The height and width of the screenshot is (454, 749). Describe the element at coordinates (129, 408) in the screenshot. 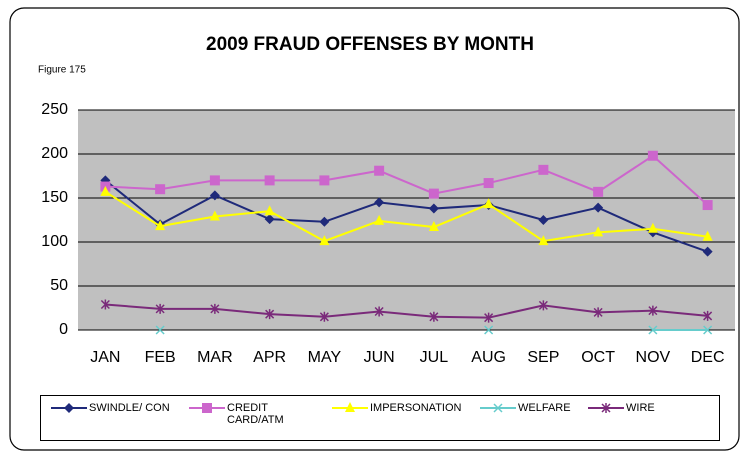

I see `legend-label: SWINDLE/ CON` at that location.